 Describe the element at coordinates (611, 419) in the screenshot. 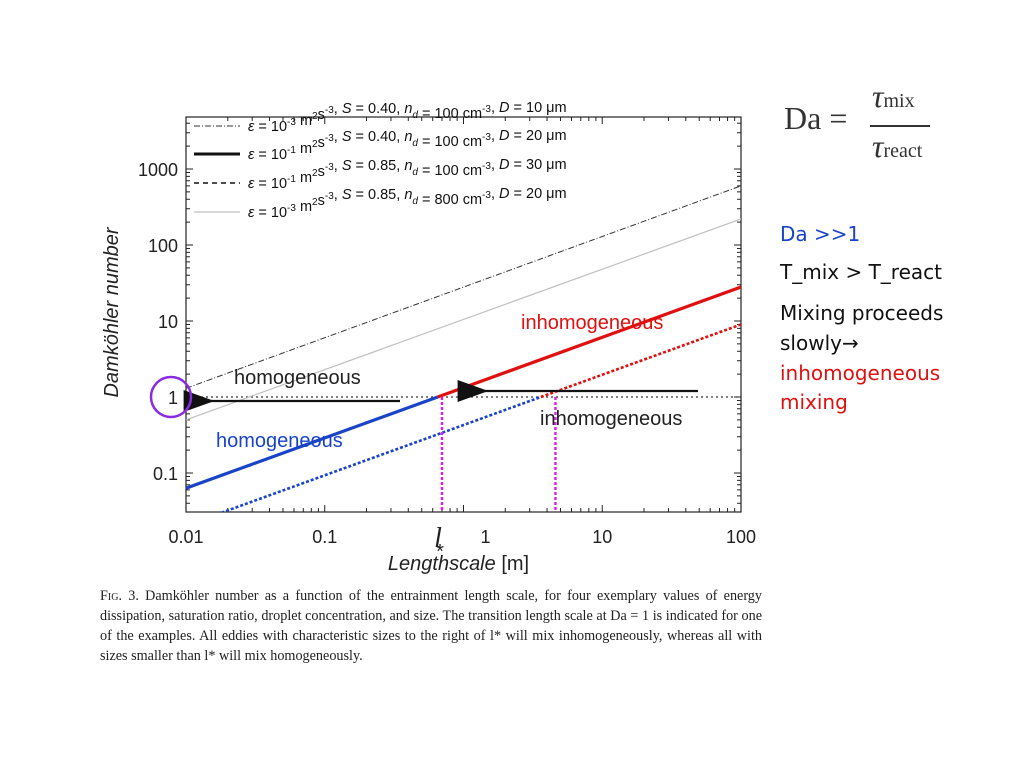

I see `annotation-inhomogeneous: inhomogeneous` at that location.